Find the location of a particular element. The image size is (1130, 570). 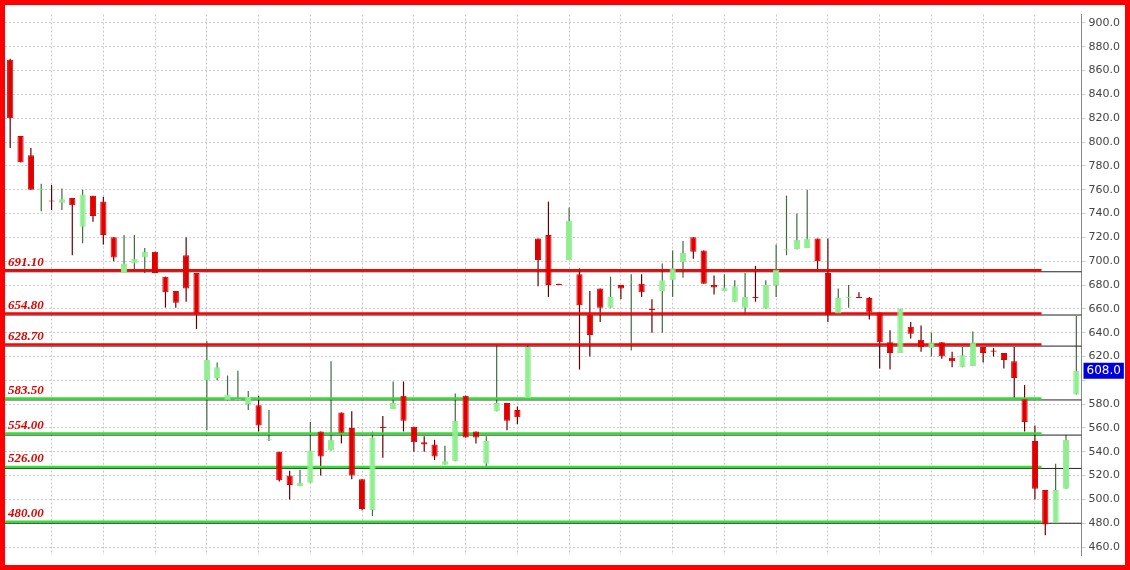

y-tick-label: 640.0 is located at coordinates (1104, 332).